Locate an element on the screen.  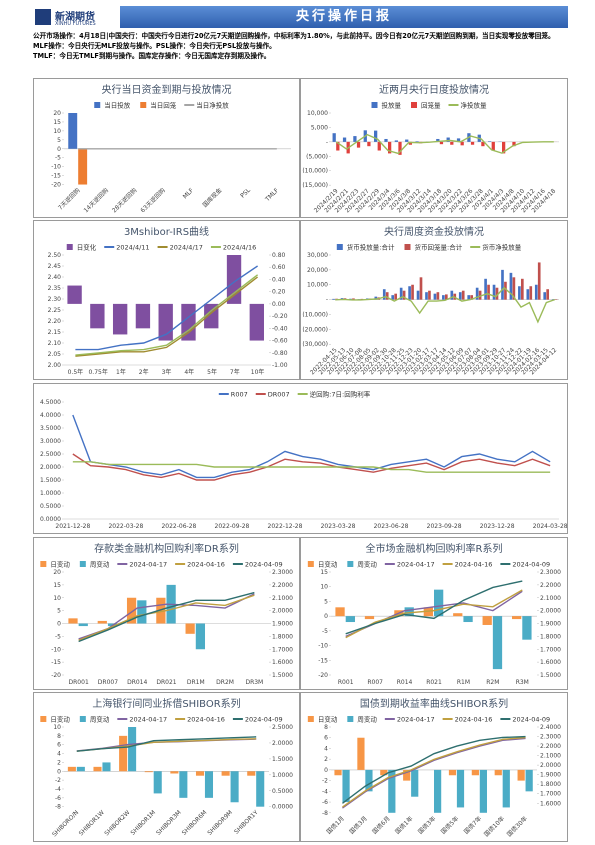
y-tick-label: 10 is located at coordinates (57, 598).